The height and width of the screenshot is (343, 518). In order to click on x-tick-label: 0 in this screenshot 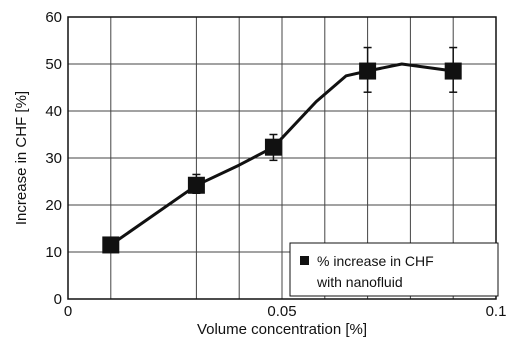, I will do `click(68, 311)`.